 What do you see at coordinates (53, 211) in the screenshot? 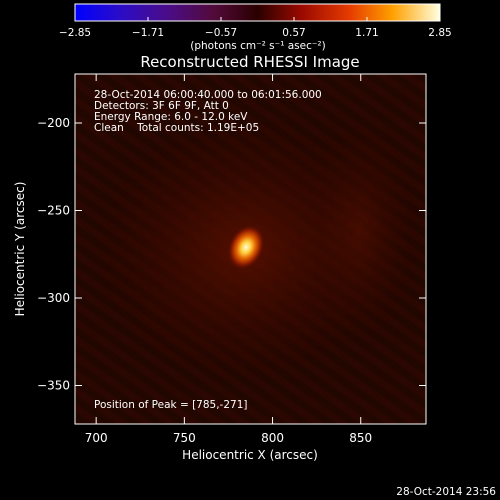
I see `y-tick-label: −250` at bounding box center [53, 211].